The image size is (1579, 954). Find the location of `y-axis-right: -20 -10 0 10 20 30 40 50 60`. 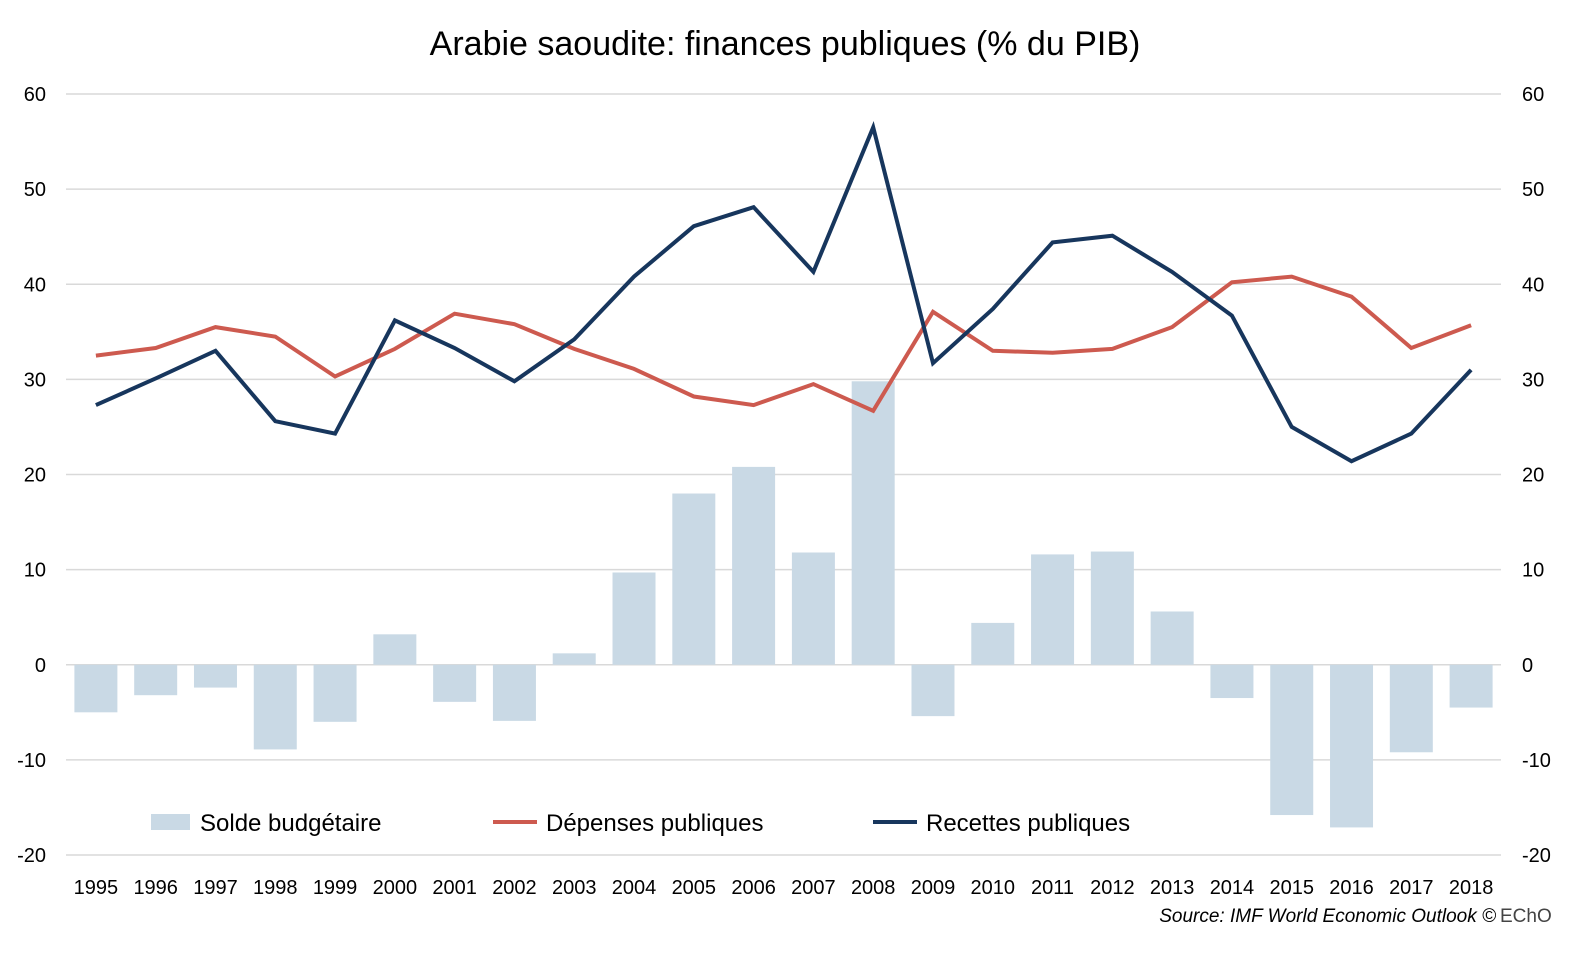

y-axis-right: -20 -10 0 10 20 30 40 50 60 is located at coordinates (1536, 475).